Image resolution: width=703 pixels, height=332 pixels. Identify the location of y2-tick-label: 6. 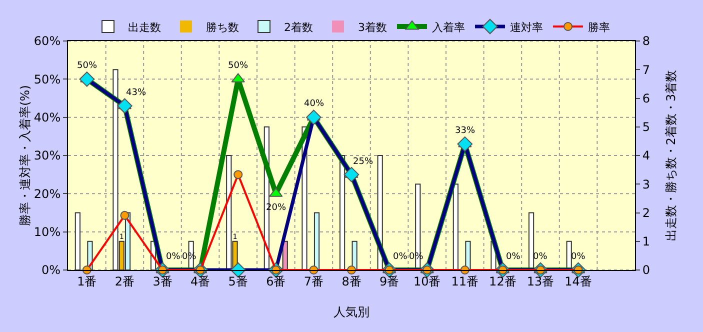
(646, 98).